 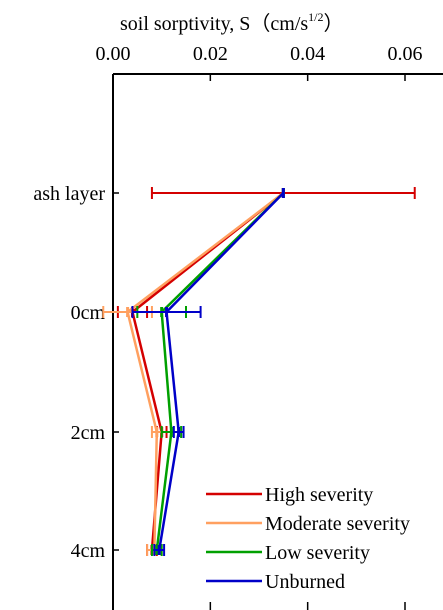 What do you see at coordinates (315, 17) in the screenshot?
I see `x-axis-label-sup: 1/2` at bounding box center [315, 17].